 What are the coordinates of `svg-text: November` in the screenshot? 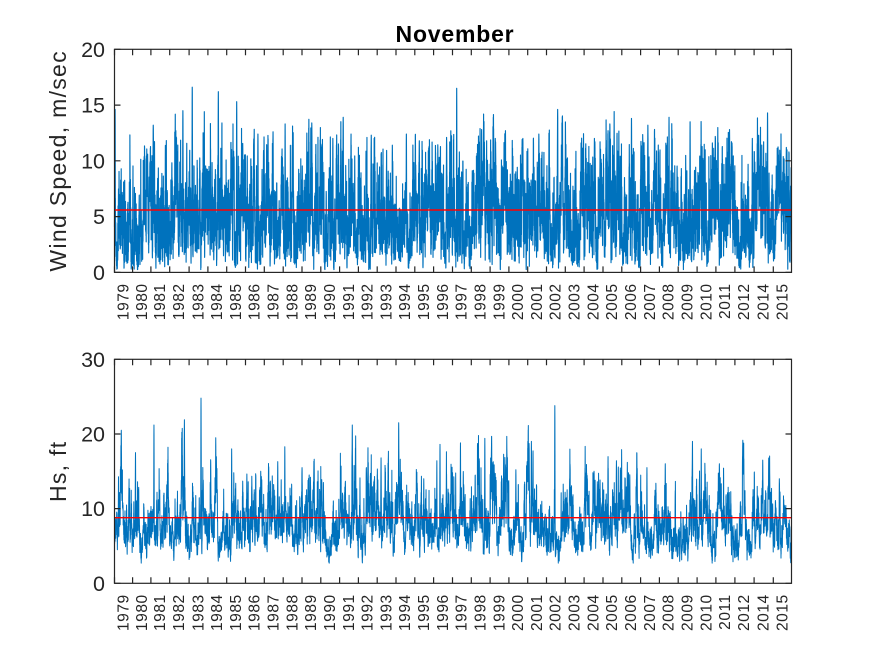 It's located at (455, 34).